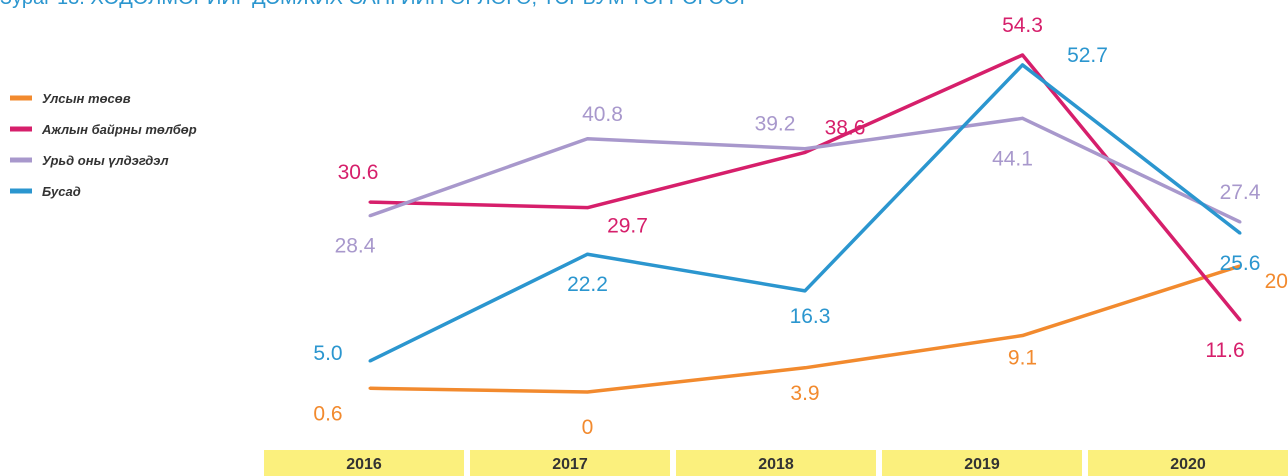  I want to click on legend-label: Бусад, so click(61, 191).